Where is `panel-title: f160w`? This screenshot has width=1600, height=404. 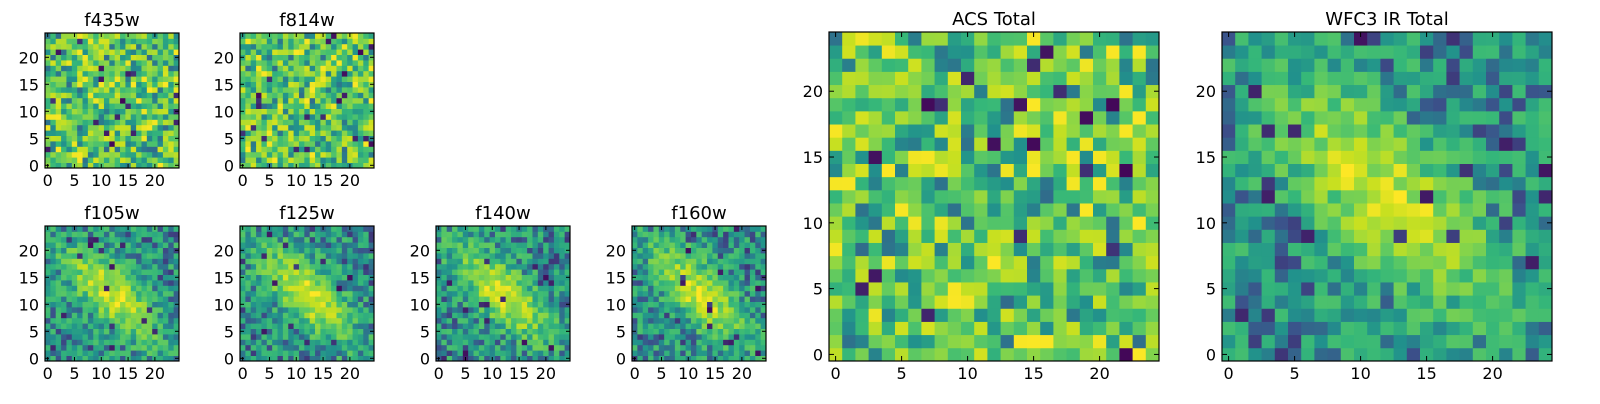 panel-title: f160w is located at coordinates (698, 213).